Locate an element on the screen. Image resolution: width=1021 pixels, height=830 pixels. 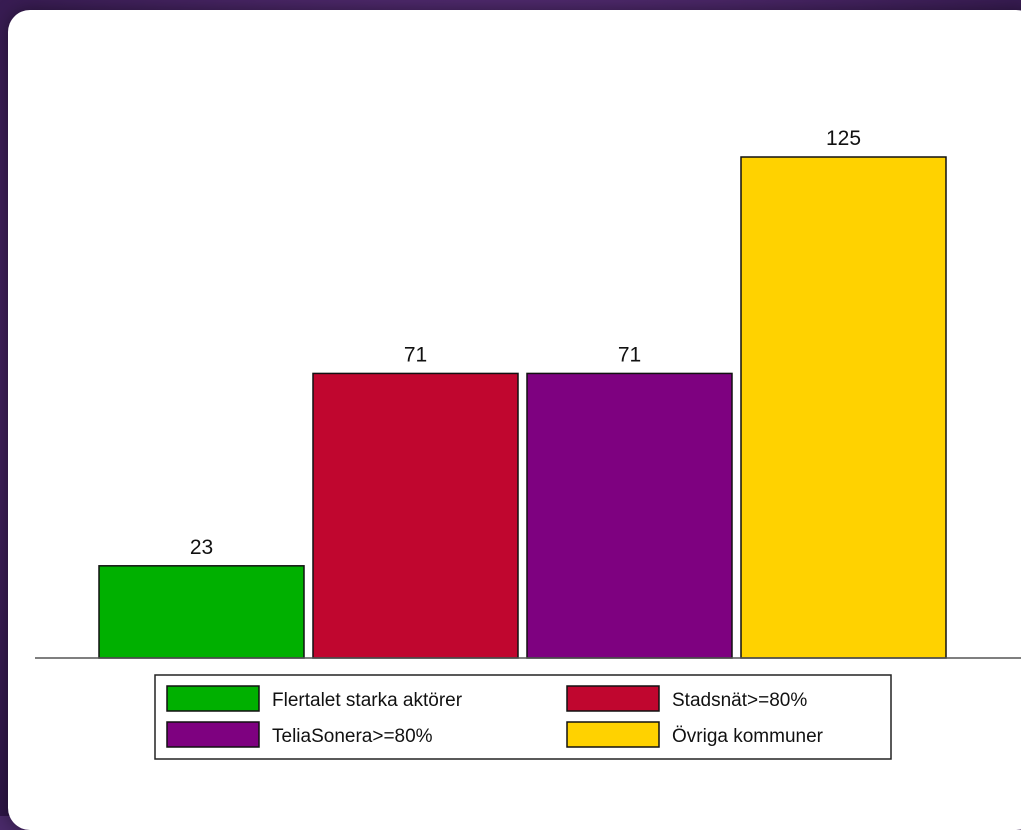
legend-label-2: TeliaSonera>=80% is located at coordinates (352, 736).